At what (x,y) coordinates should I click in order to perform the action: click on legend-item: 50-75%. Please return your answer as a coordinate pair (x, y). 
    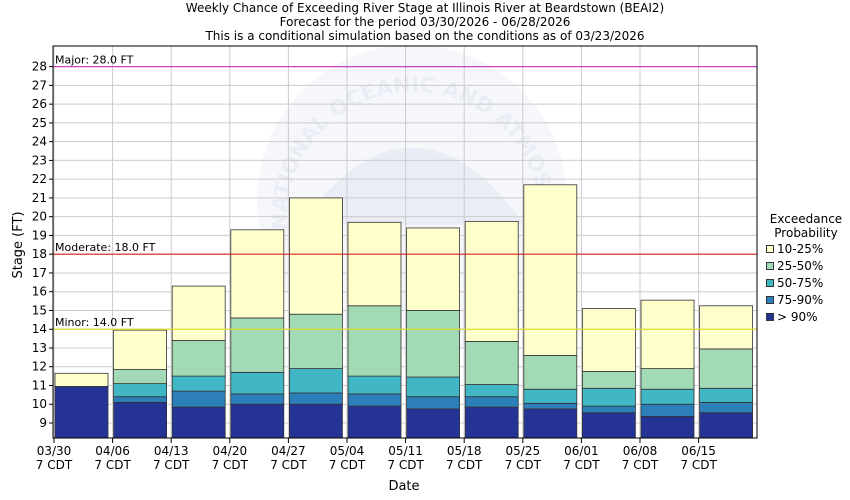
    Looking at the image, I should click on (806, 282).